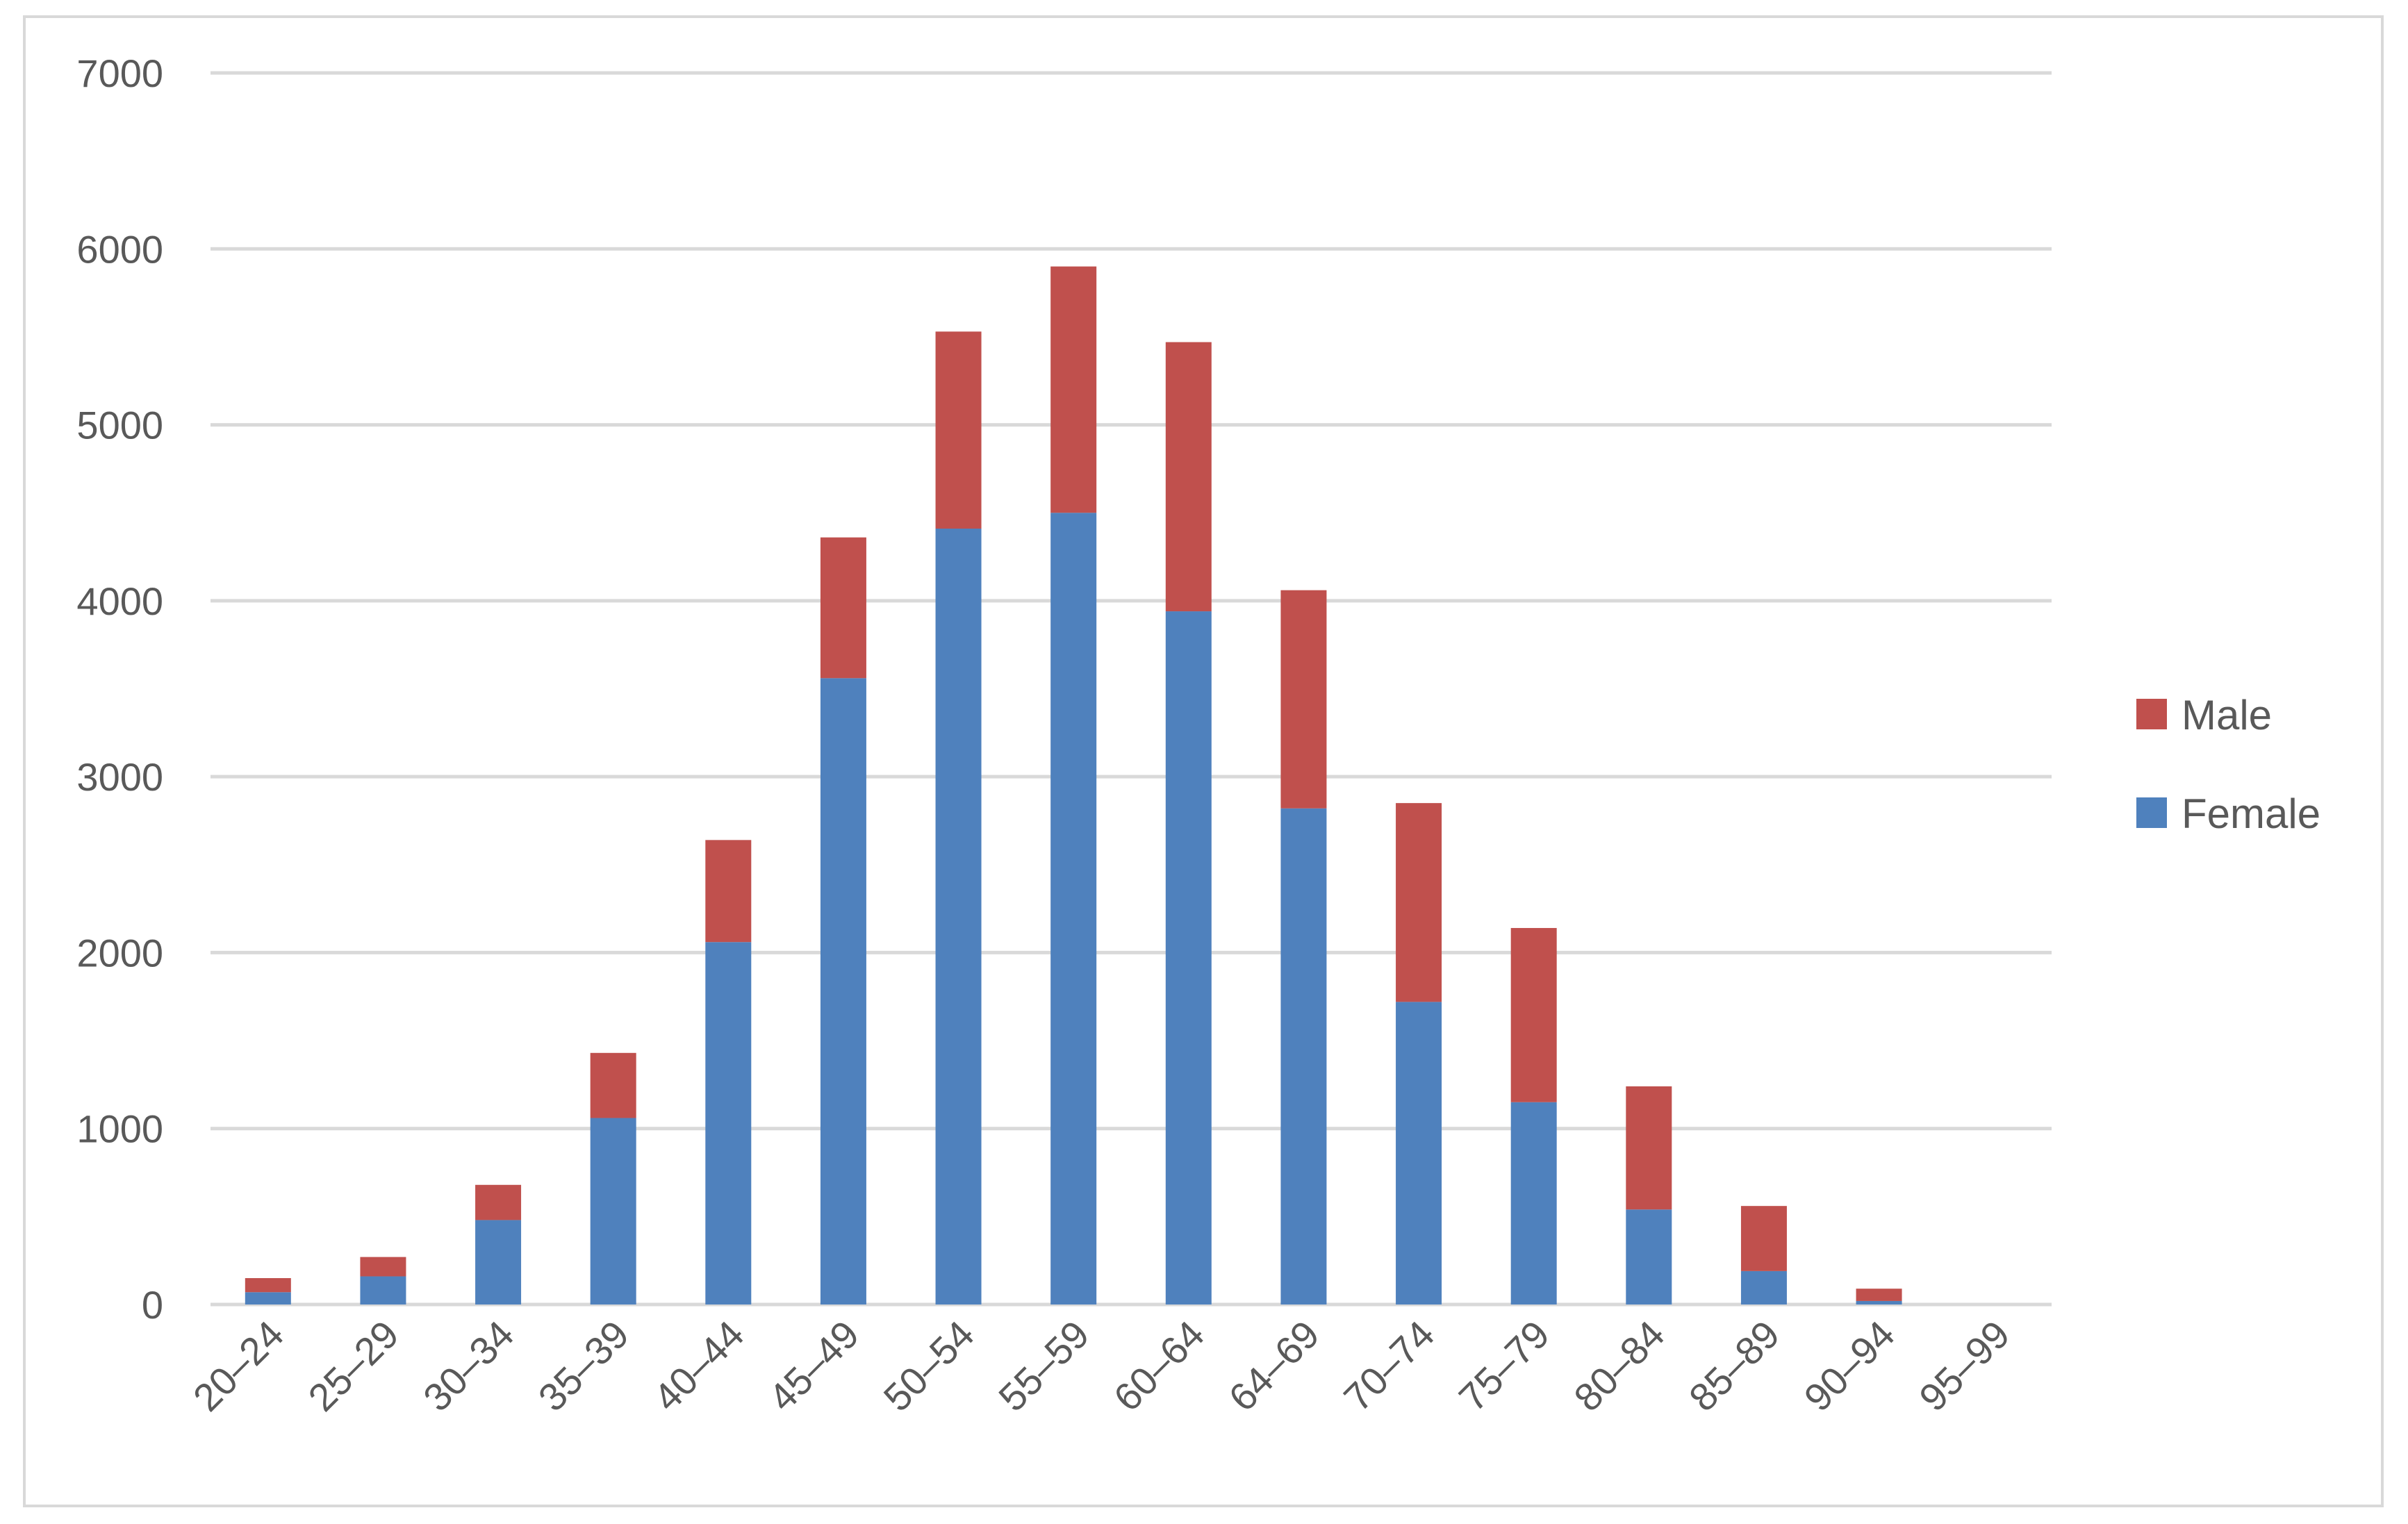 This screenshot has width=2408, height=1524. Describe the element at coordinates (584, 1366) in the screenshot. I see `x-tick-label: 35–39` at that location.